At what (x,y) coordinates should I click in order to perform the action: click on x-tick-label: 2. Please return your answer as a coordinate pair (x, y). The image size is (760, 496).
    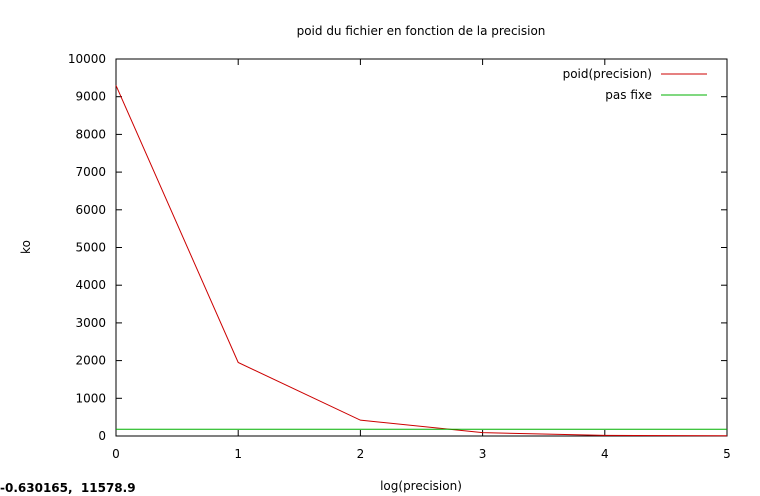
    Looking at the image, I should click on (361, 454).